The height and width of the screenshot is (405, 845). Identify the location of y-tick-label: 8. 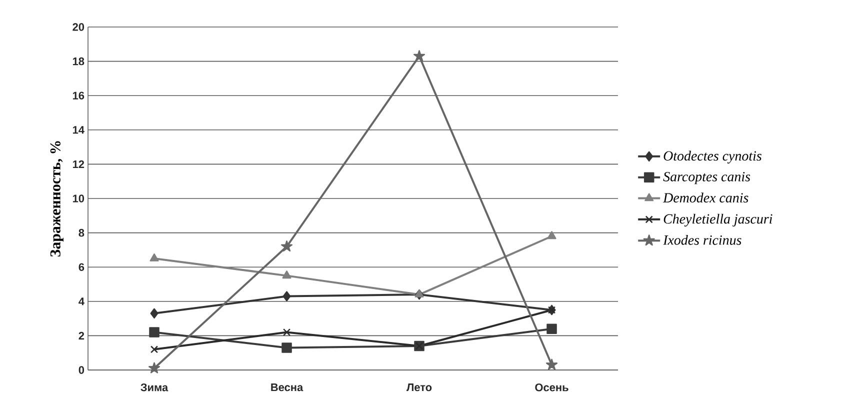
(81, 232).